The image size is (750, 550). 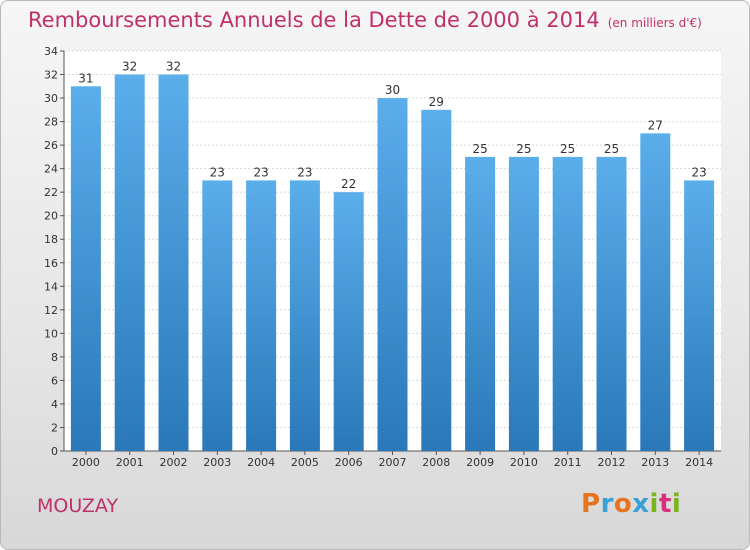 What do you see at coordinates (51, 51) in the screenshot?
I see `y-tick-label: 34` at bounding box center [51, 51].